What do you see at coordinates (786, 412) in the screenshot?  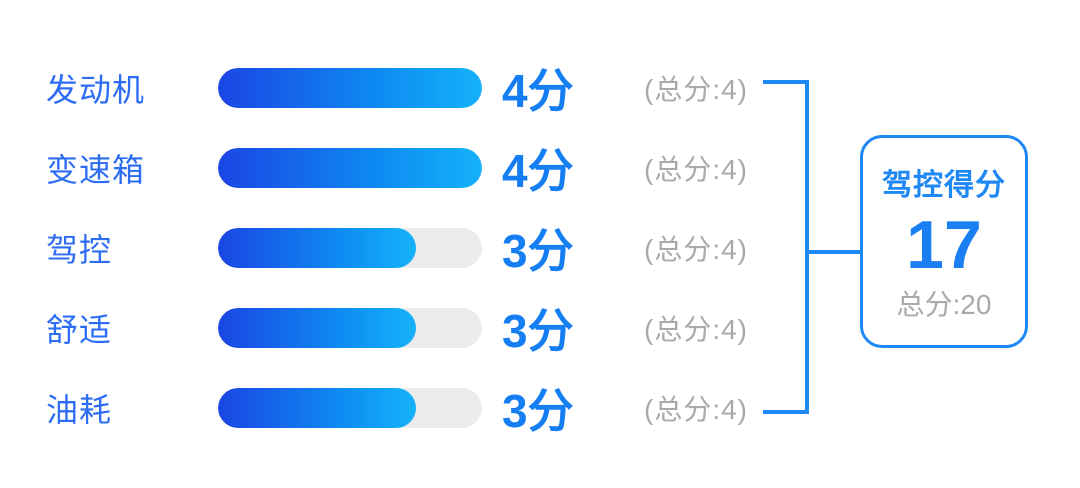 I see `bracket-bottom-stub` at bounding box center [786, 412].